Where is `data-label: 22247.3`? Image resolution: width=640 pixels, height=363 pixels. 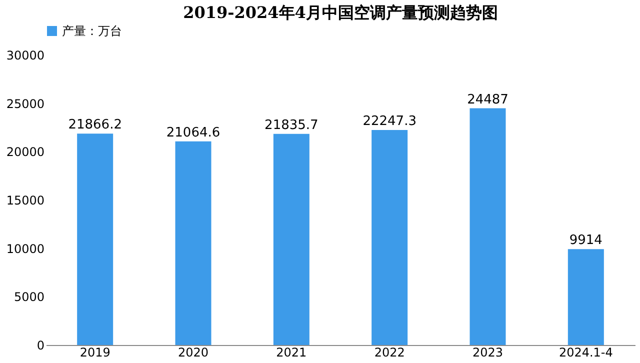 data-label: 22247.3 is located at coordinates (389, 121).